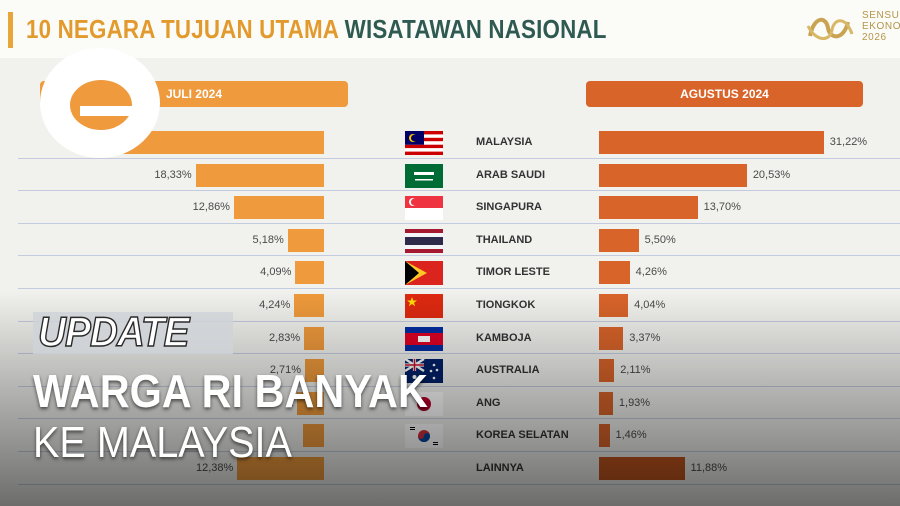 Image resolution: width=900 pixels, height=506 pixels. I want to click on title-part-1: 10 NEGARA TUJUAN UTAMA, so click(182, 29).